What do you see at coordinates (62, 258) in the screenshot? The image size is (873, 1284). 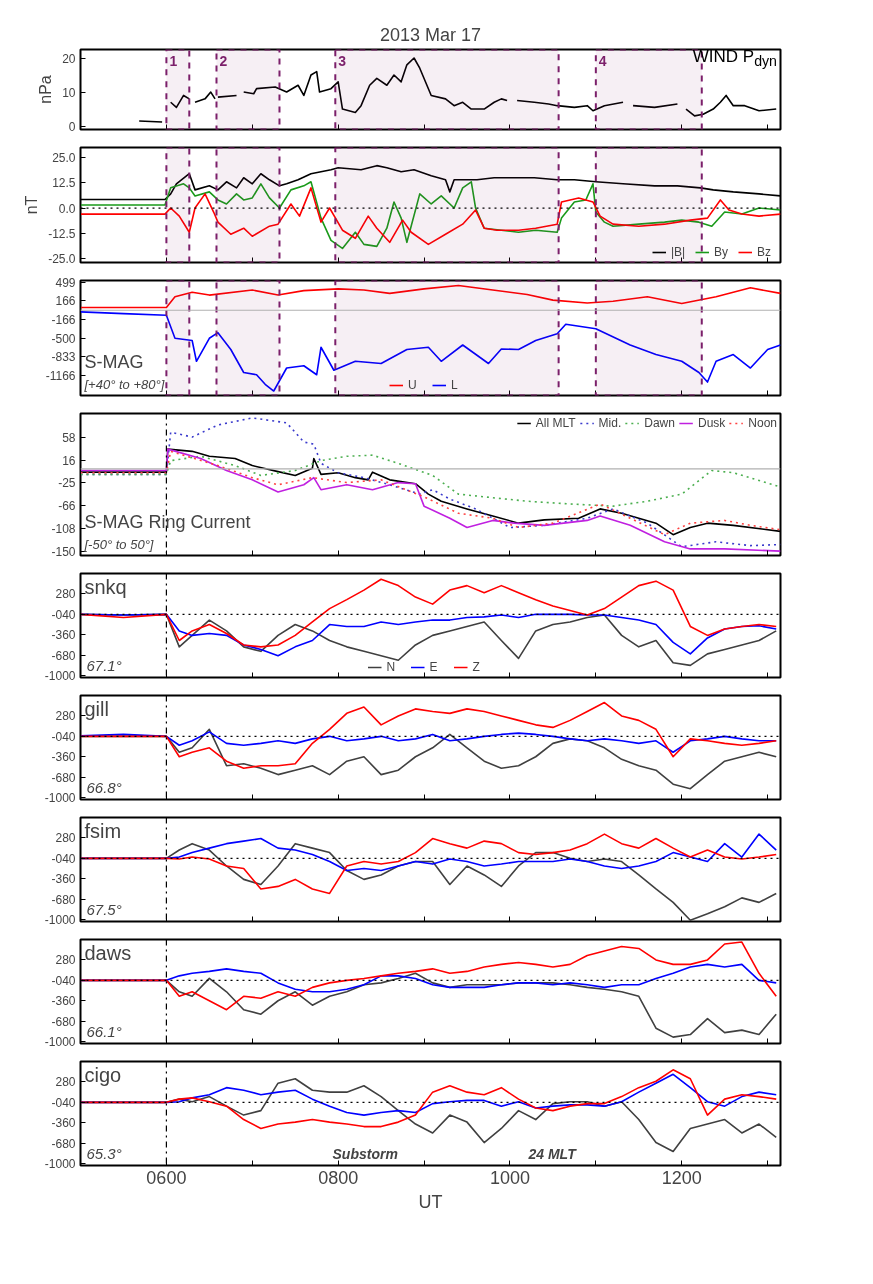 I see `y-tick-label: -25.0` at bounding box center [62, 258].